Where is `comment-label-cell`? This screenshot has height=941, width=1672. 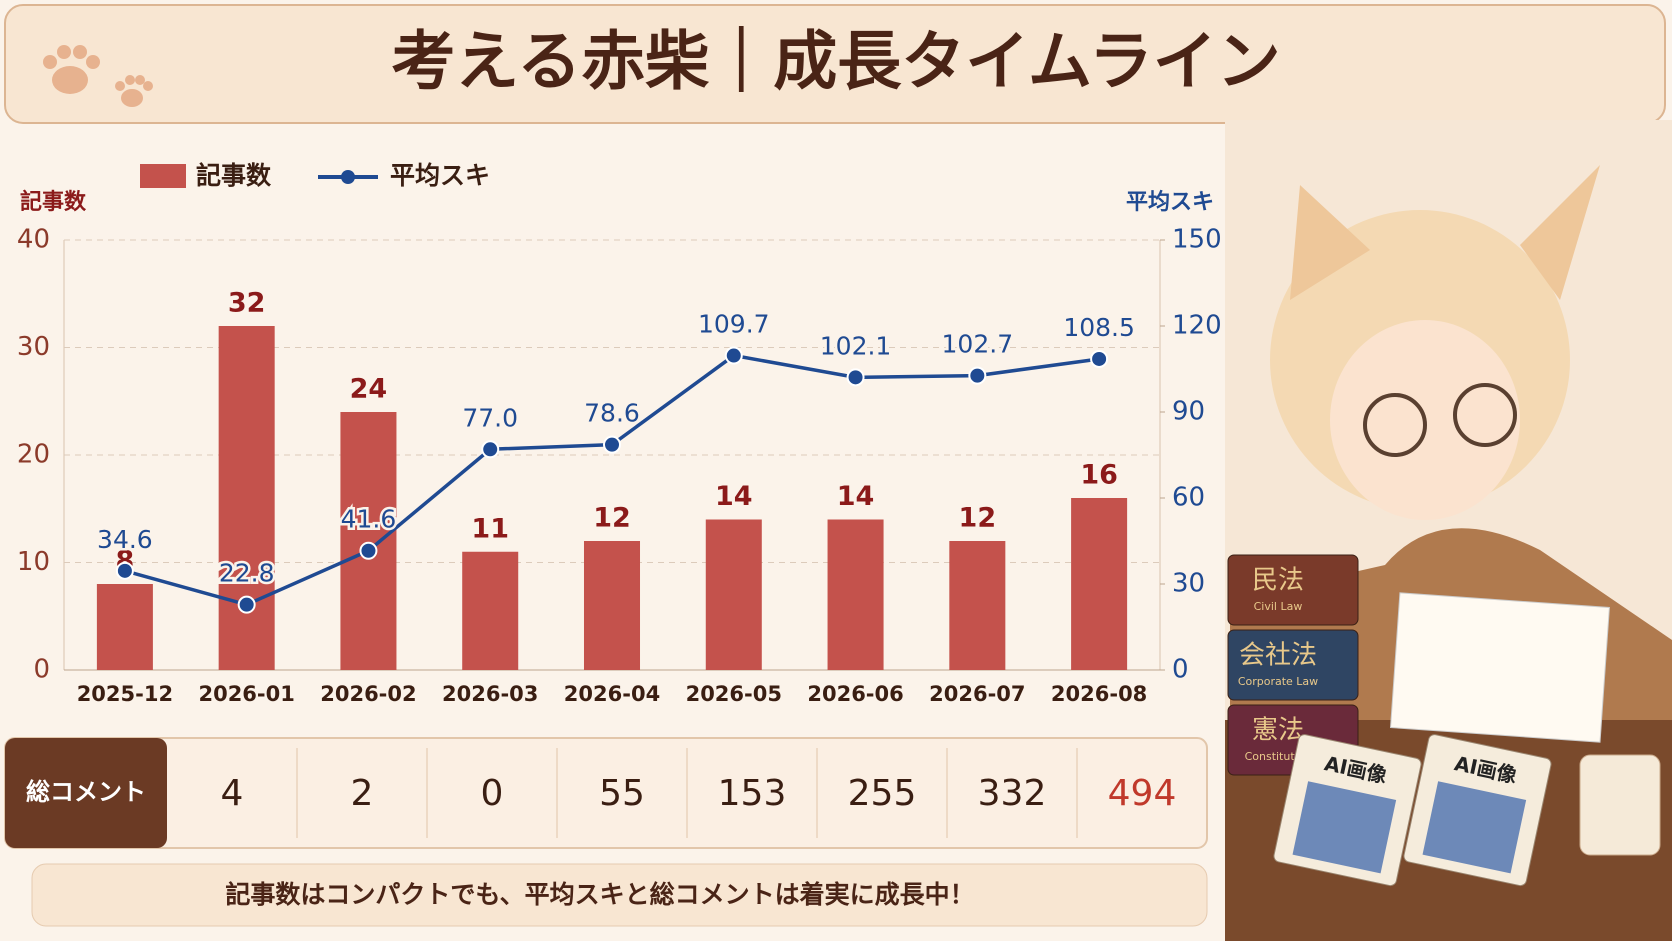 comment-label-cell is located at coordinates (86, 793).